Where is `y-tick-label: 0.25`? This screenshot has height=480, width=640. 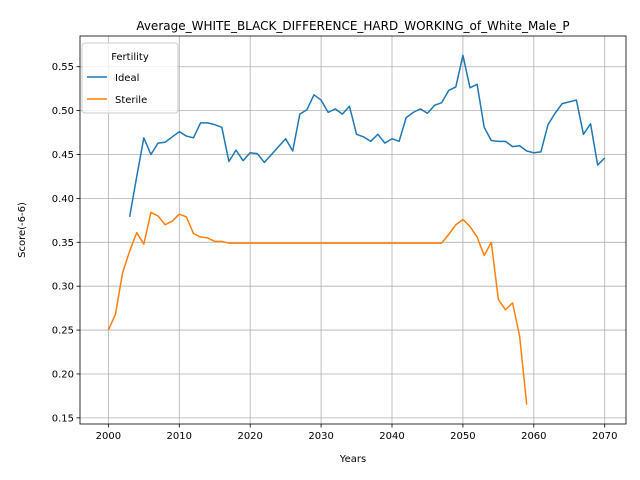 y-tick-label: 0.25 is located at coordinates (63, 331).